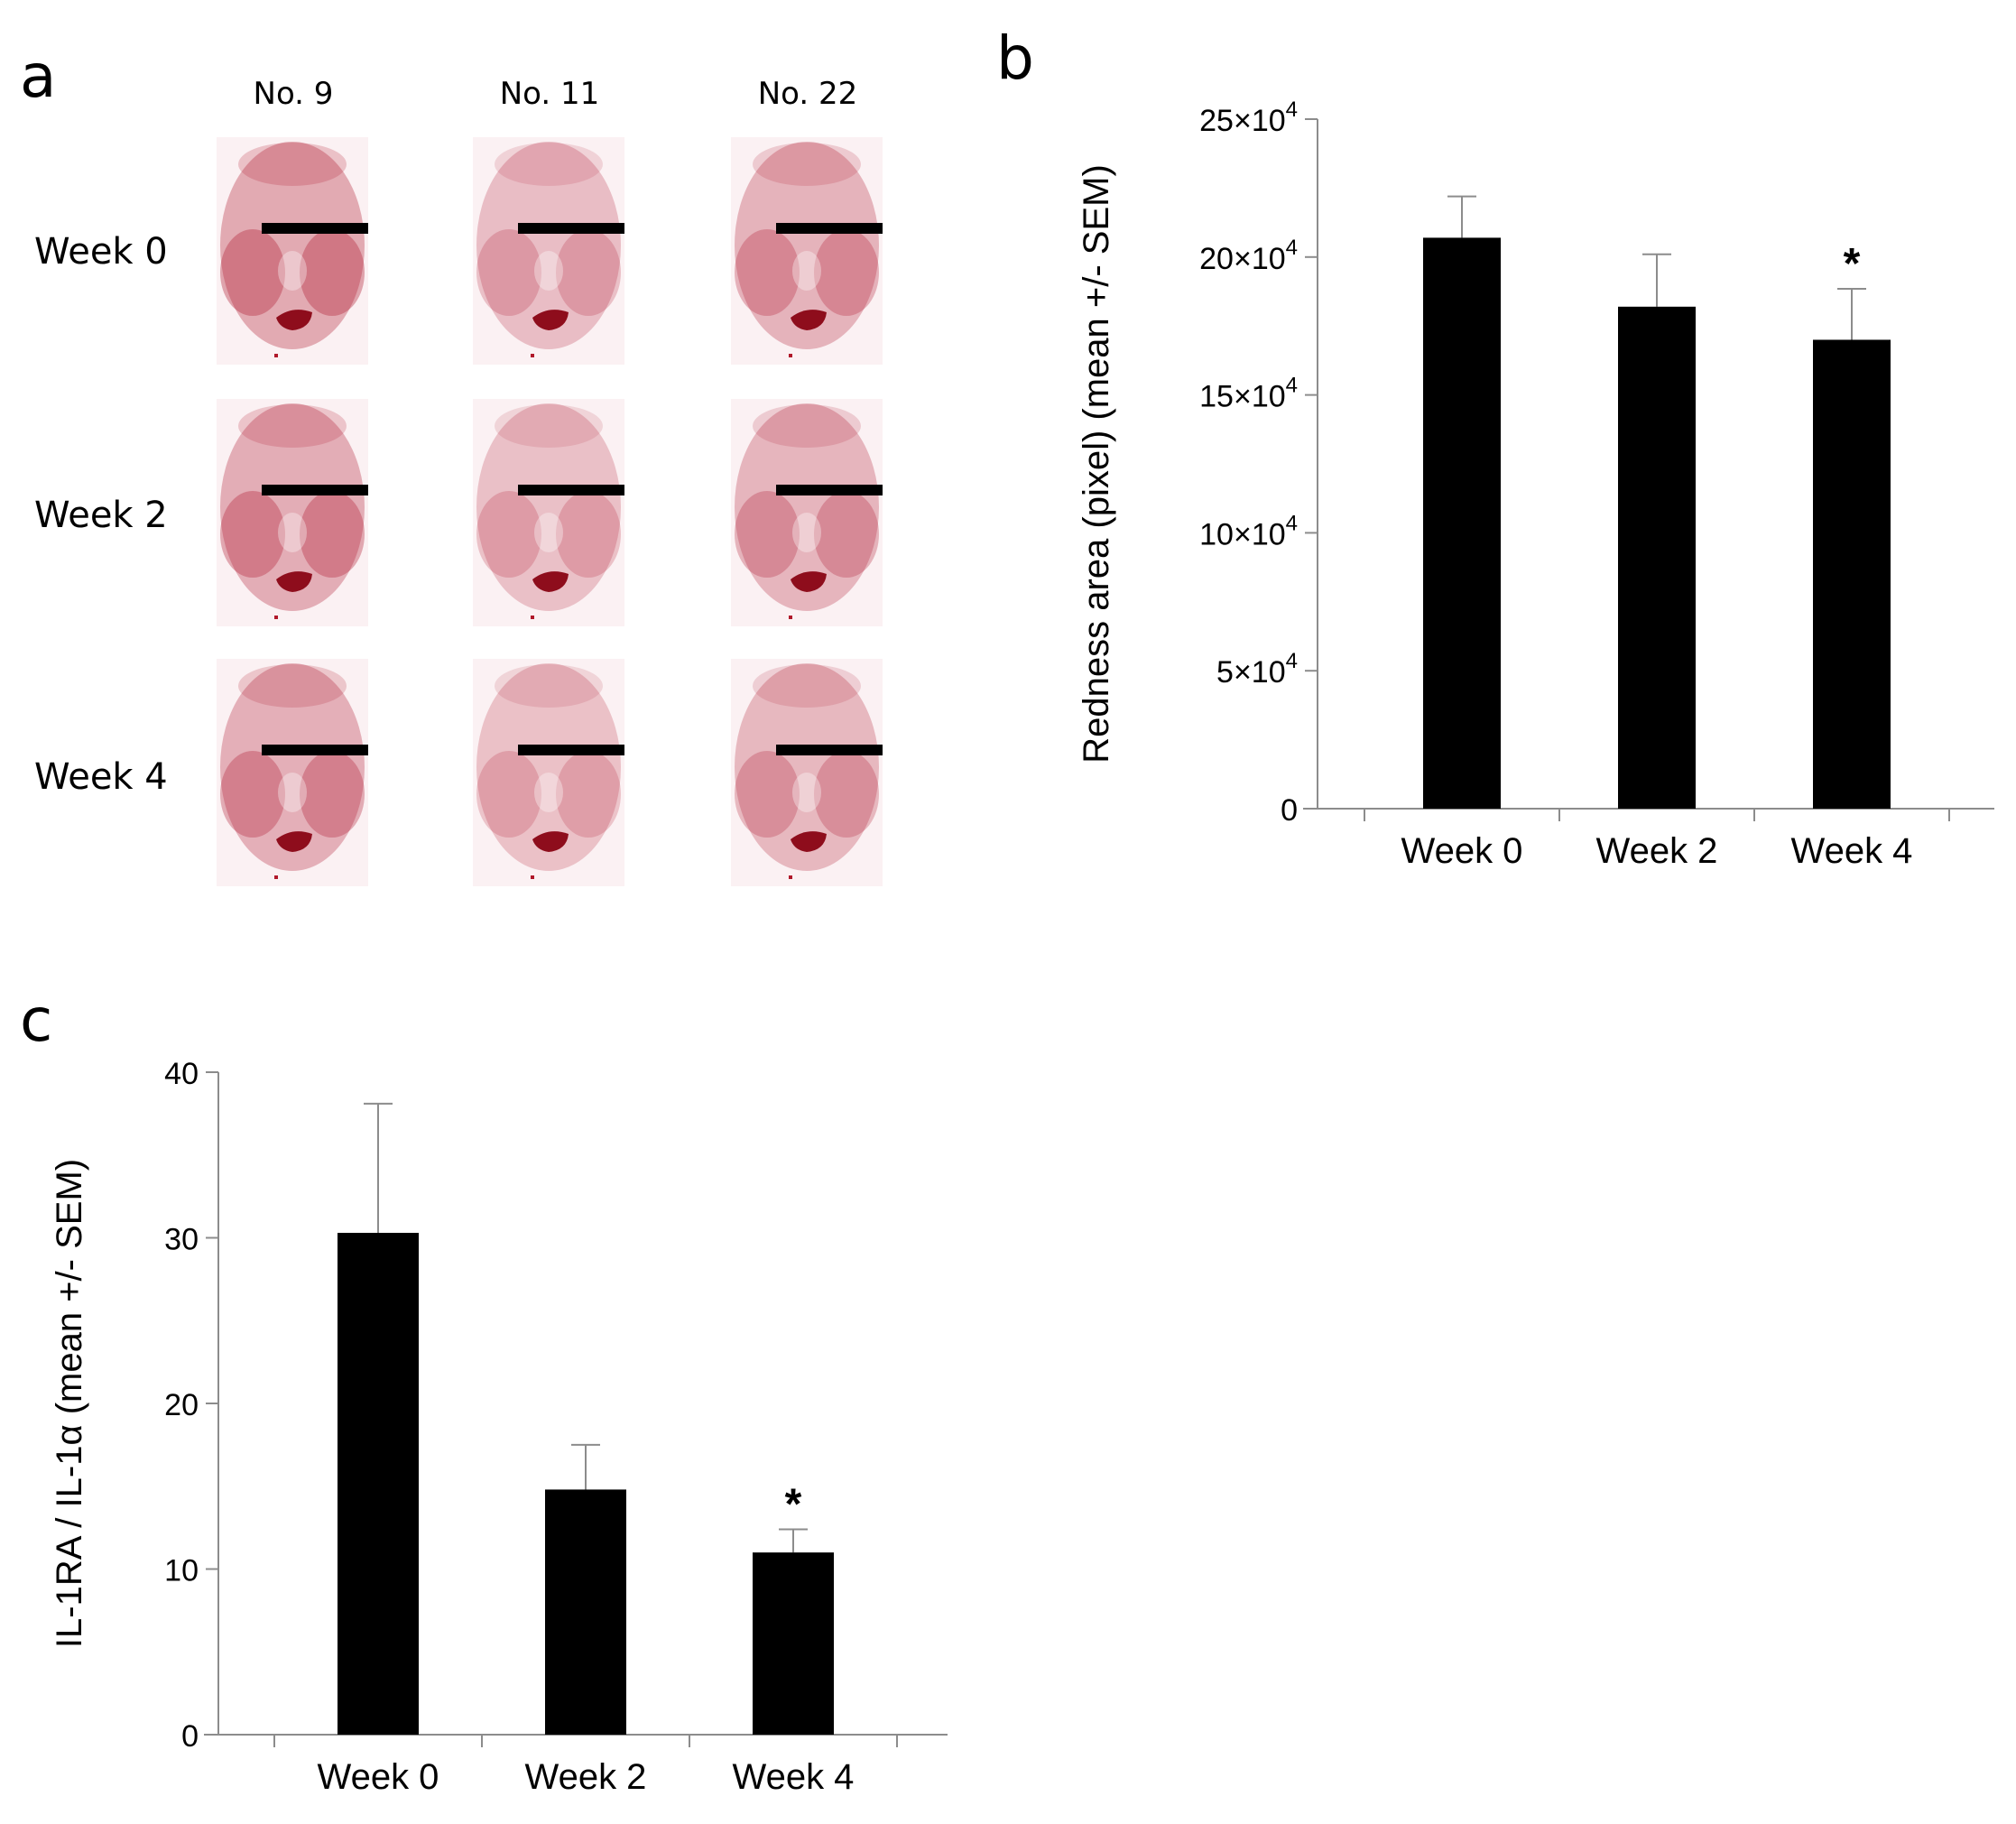  I want to click on column-label-no9: No. 9, so click(293, 94).